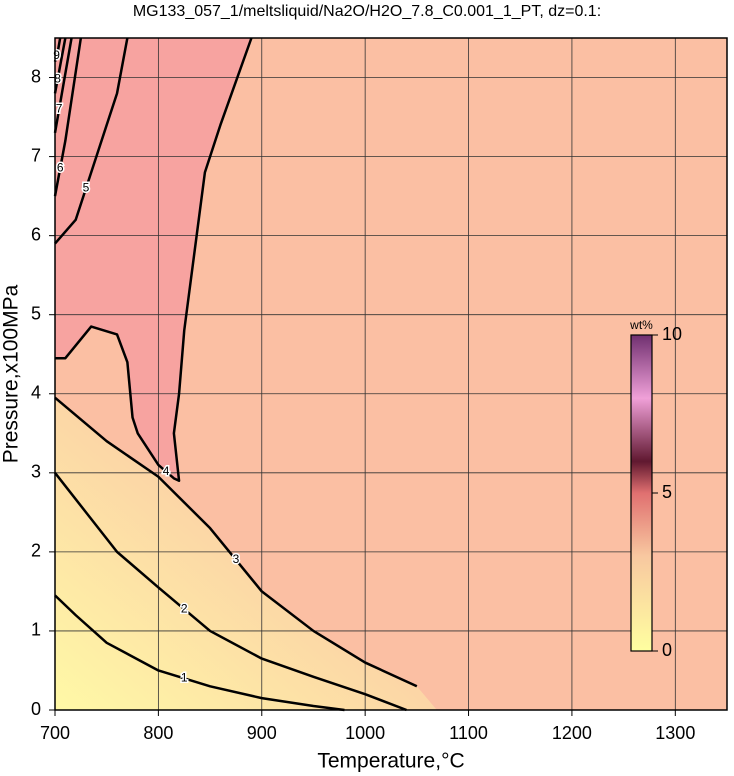 The image size is (734, 776). I want to click on contour-label: 6, so click(60, 168).